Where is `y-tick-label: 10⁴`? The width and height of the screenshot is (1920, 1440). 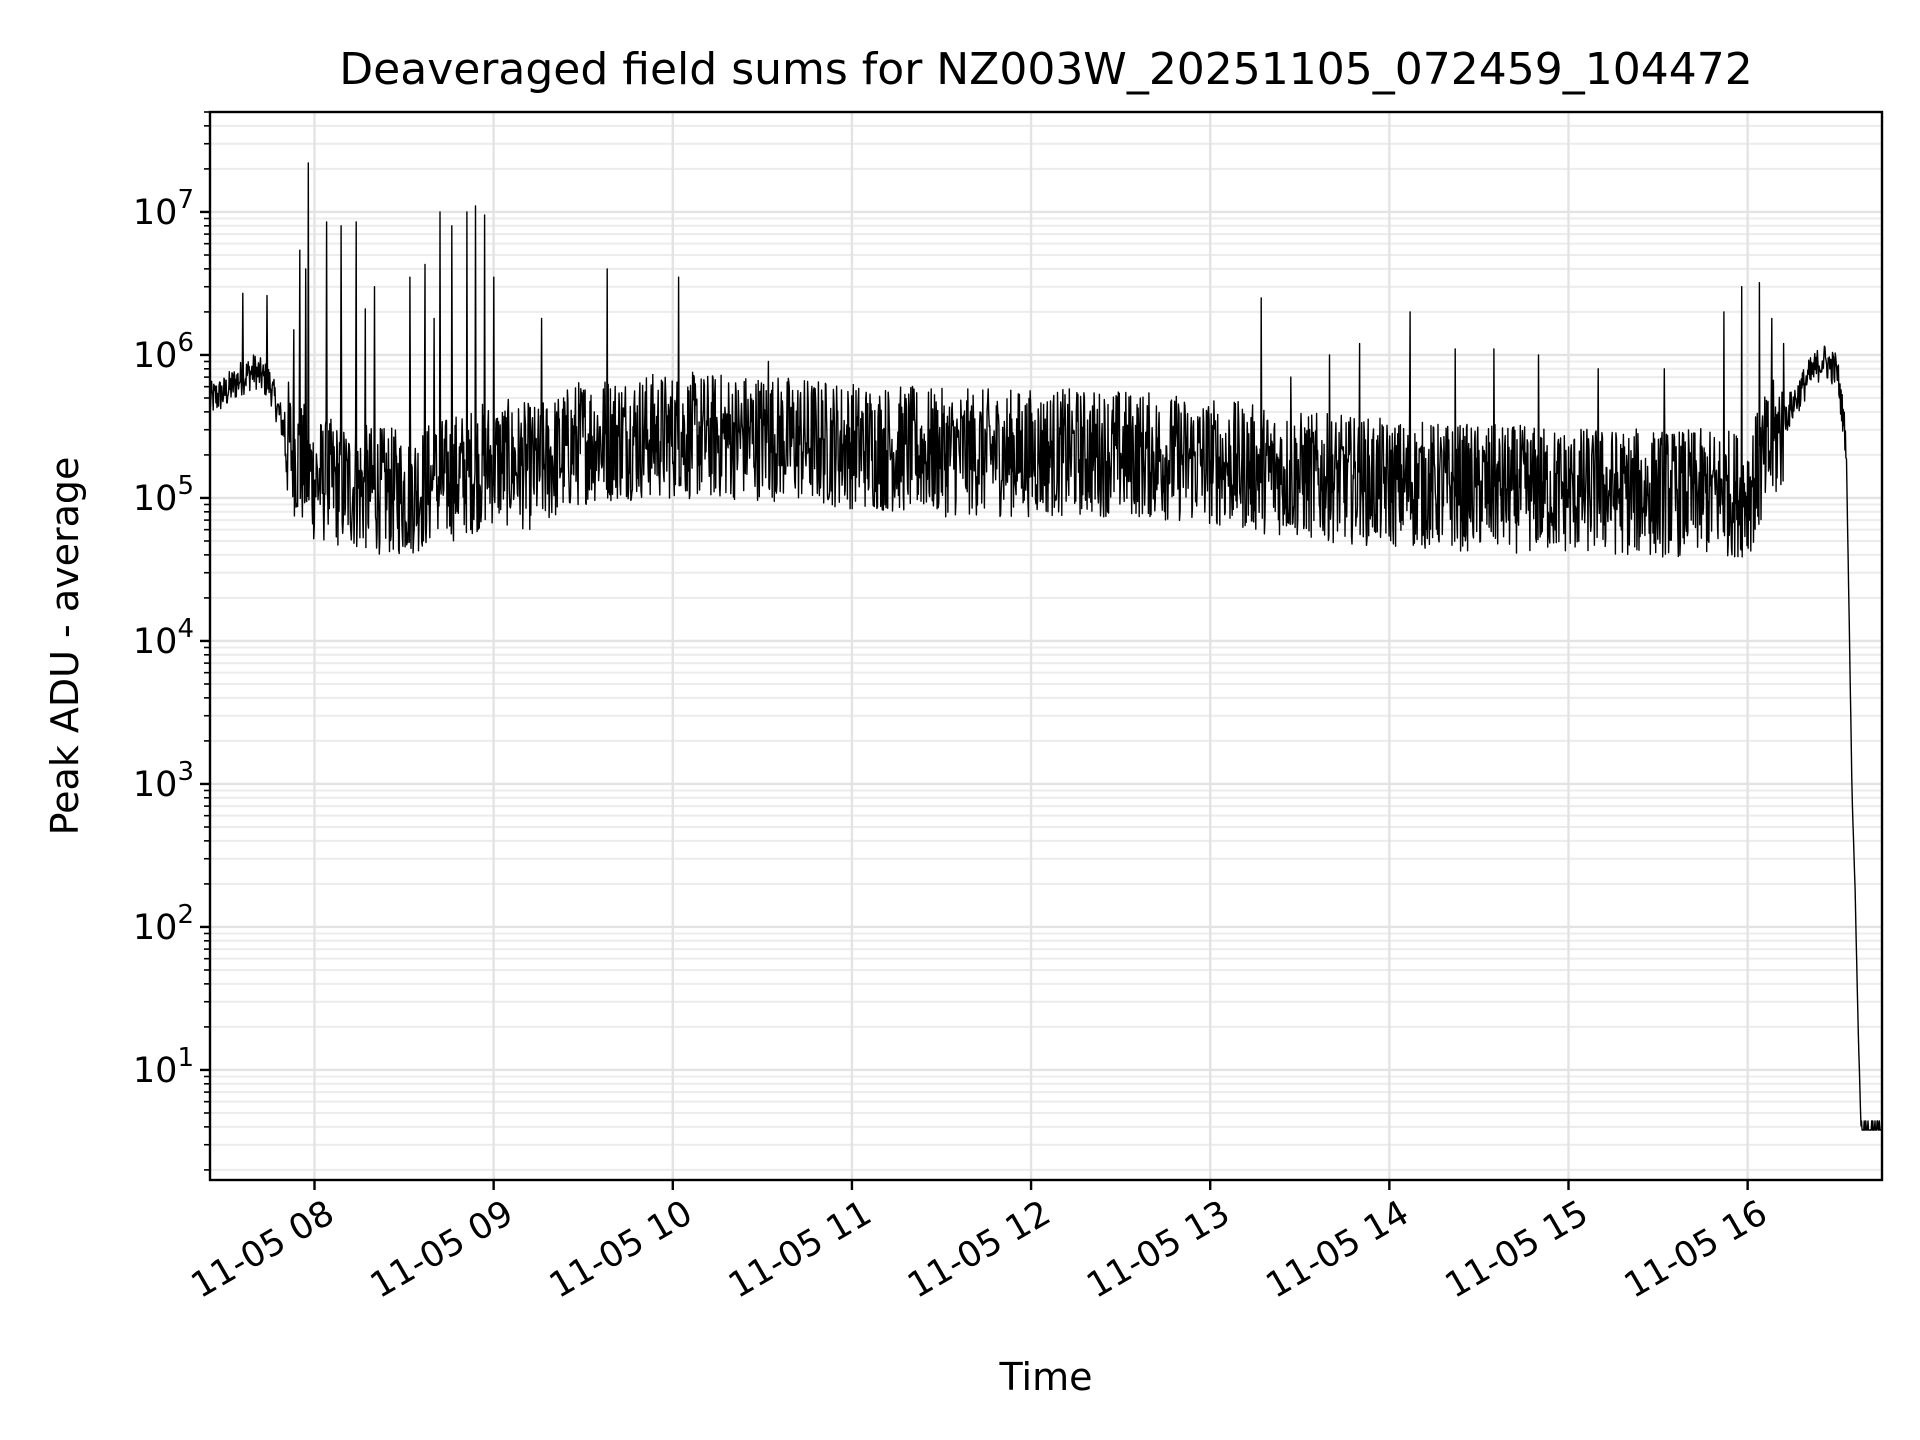
y-tick-label: 10⁴ is located at coordinates (163, 638).